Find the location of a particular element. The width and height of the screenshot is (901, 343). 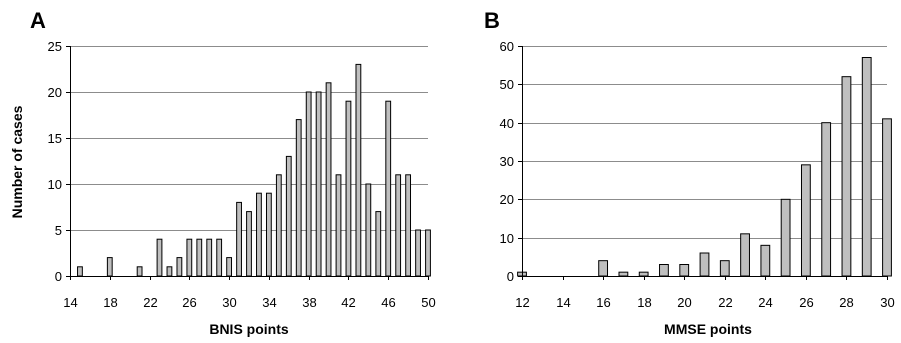

panel-a-x-tick-label: 38 is located at coordinates (309, 302).